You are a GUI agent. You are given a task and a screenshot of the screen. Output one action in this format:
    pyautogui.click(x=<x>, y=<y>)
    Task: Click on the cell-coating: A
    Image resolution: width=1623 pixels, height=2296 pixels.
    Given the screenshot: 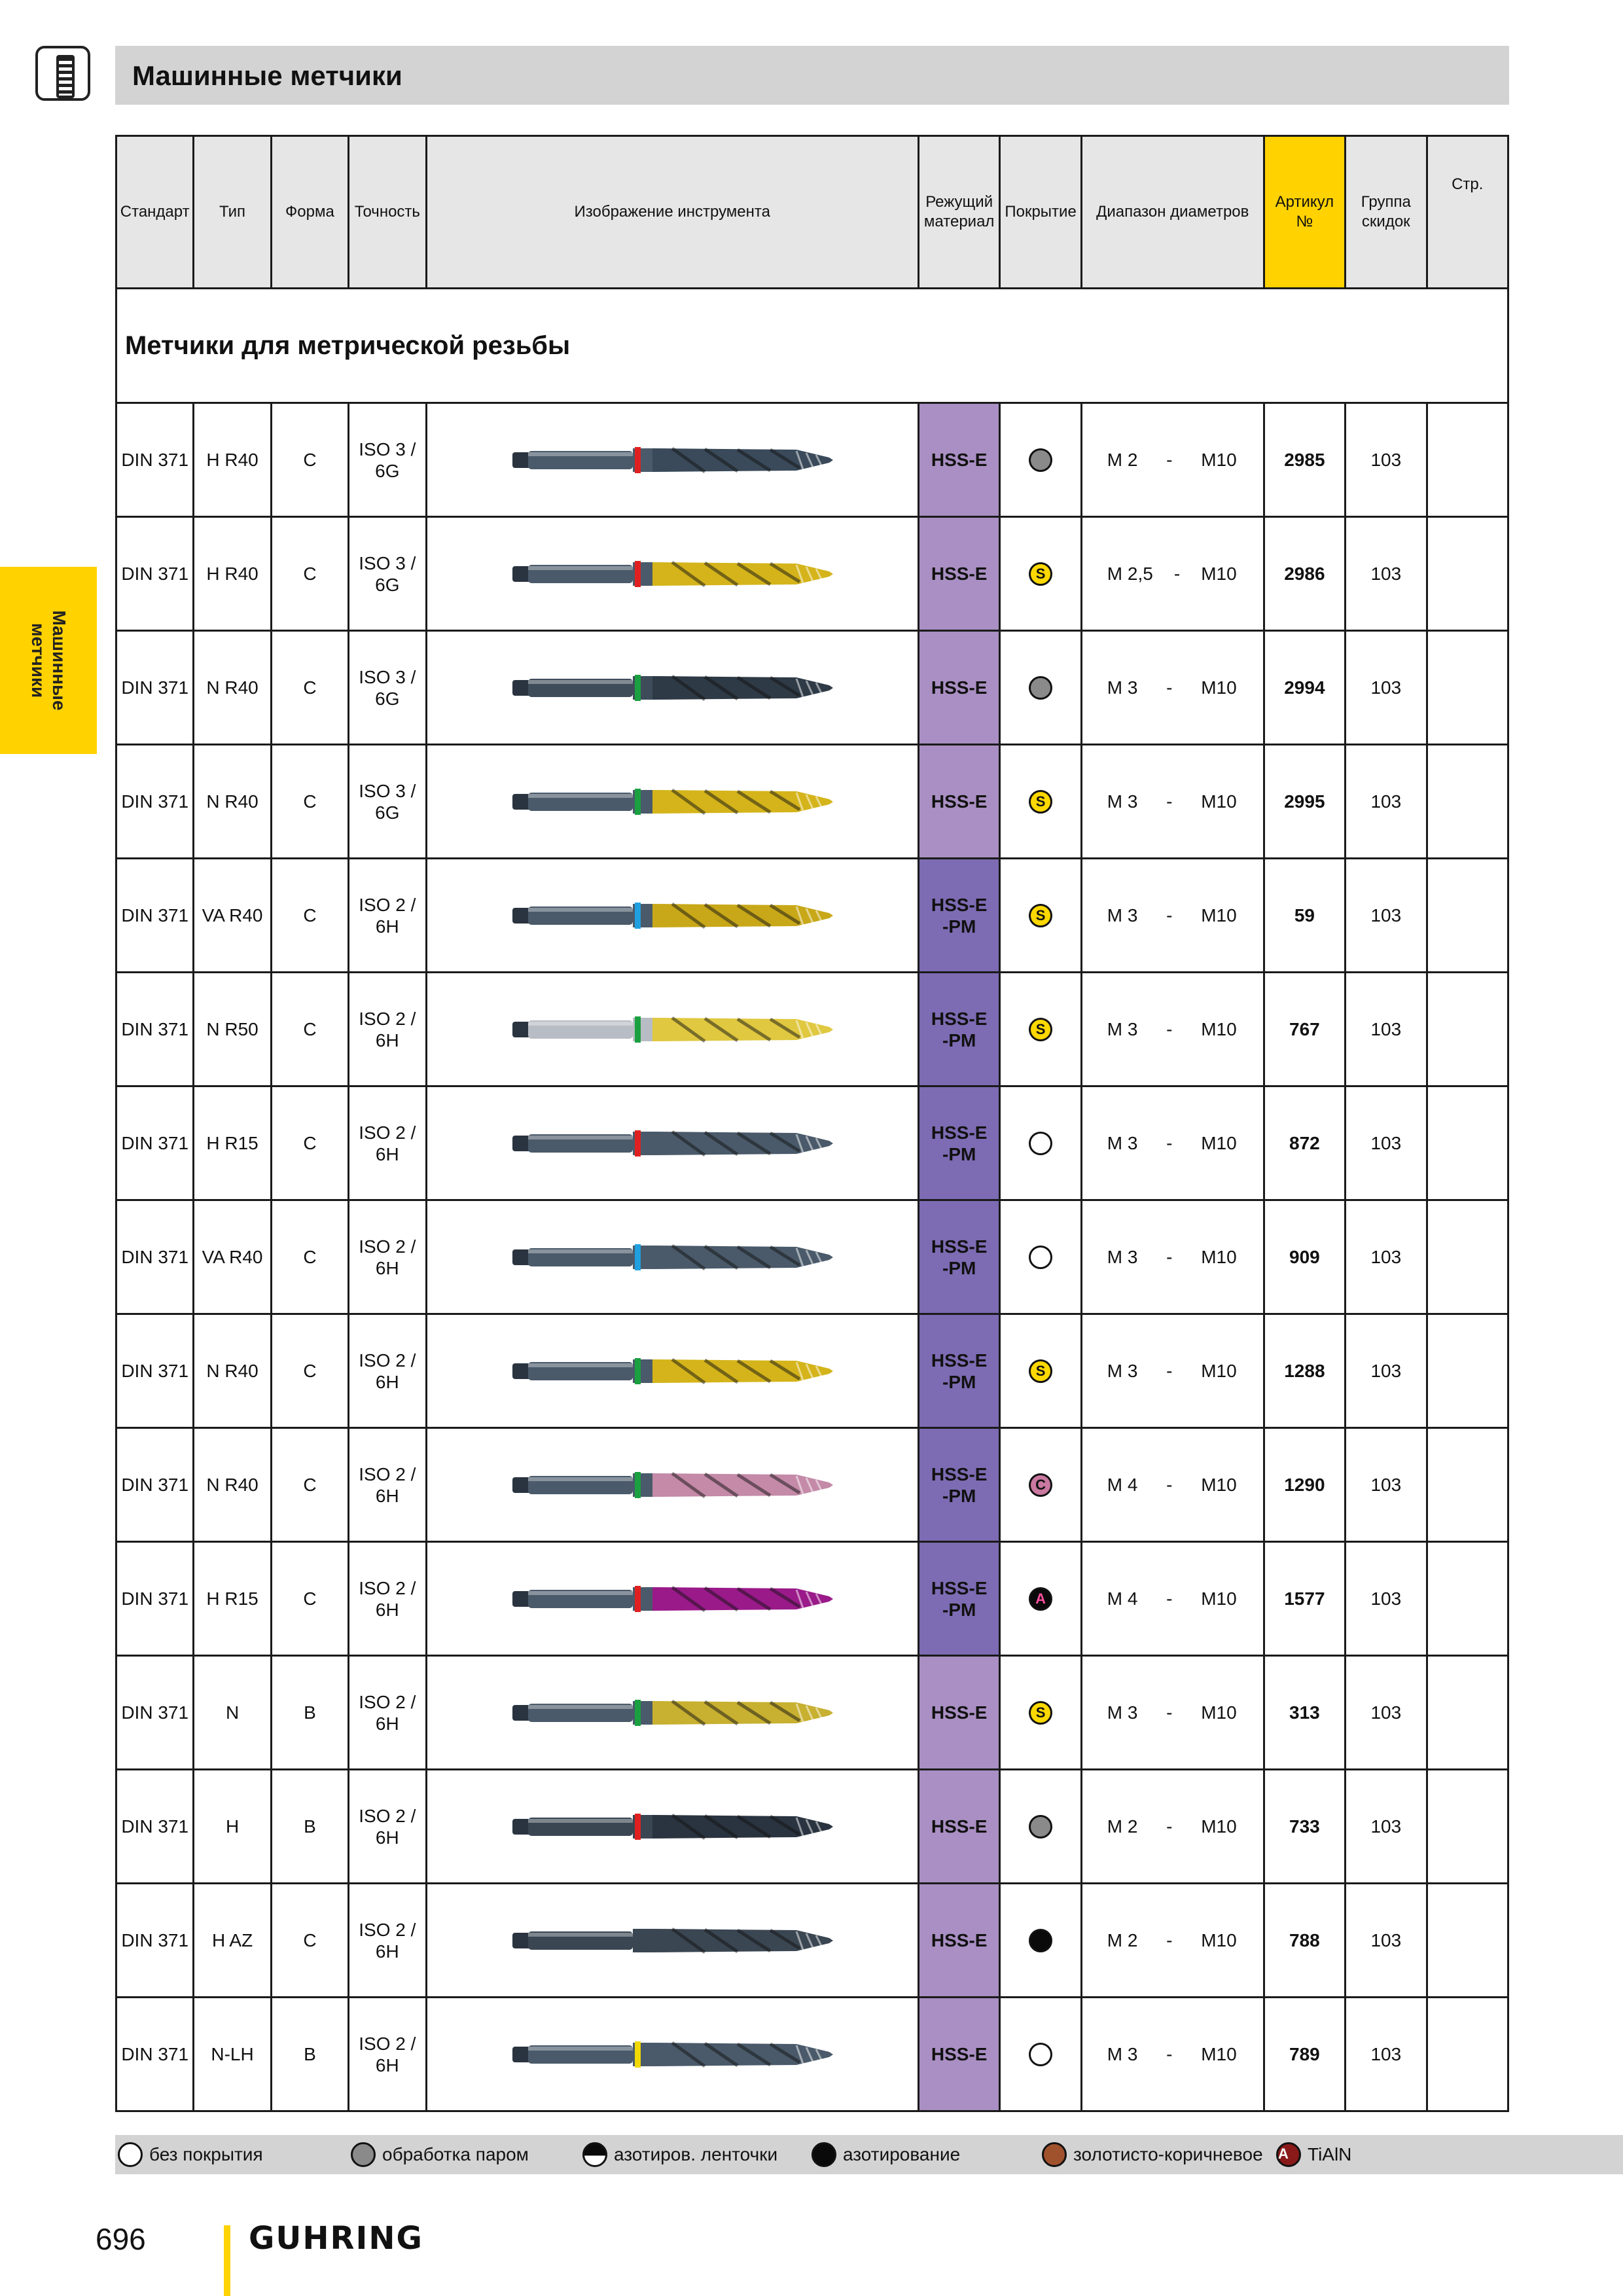 What is the action you would take?
    pyautogui.click(x=1040, y=1599)
    